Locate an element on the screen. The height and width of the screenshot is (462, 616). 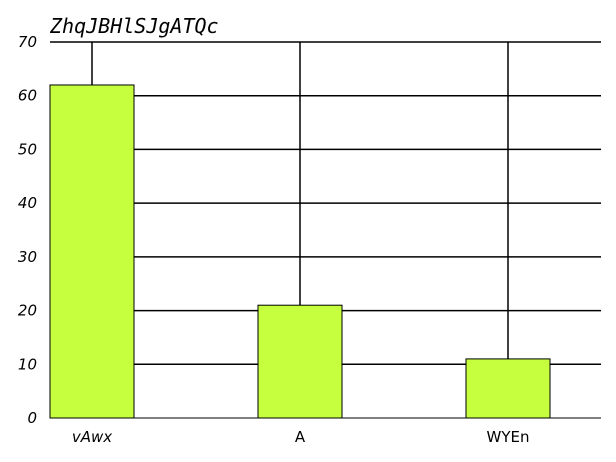
x-tick-label-WYEn: WYEn is located at coordinates (508, 437).